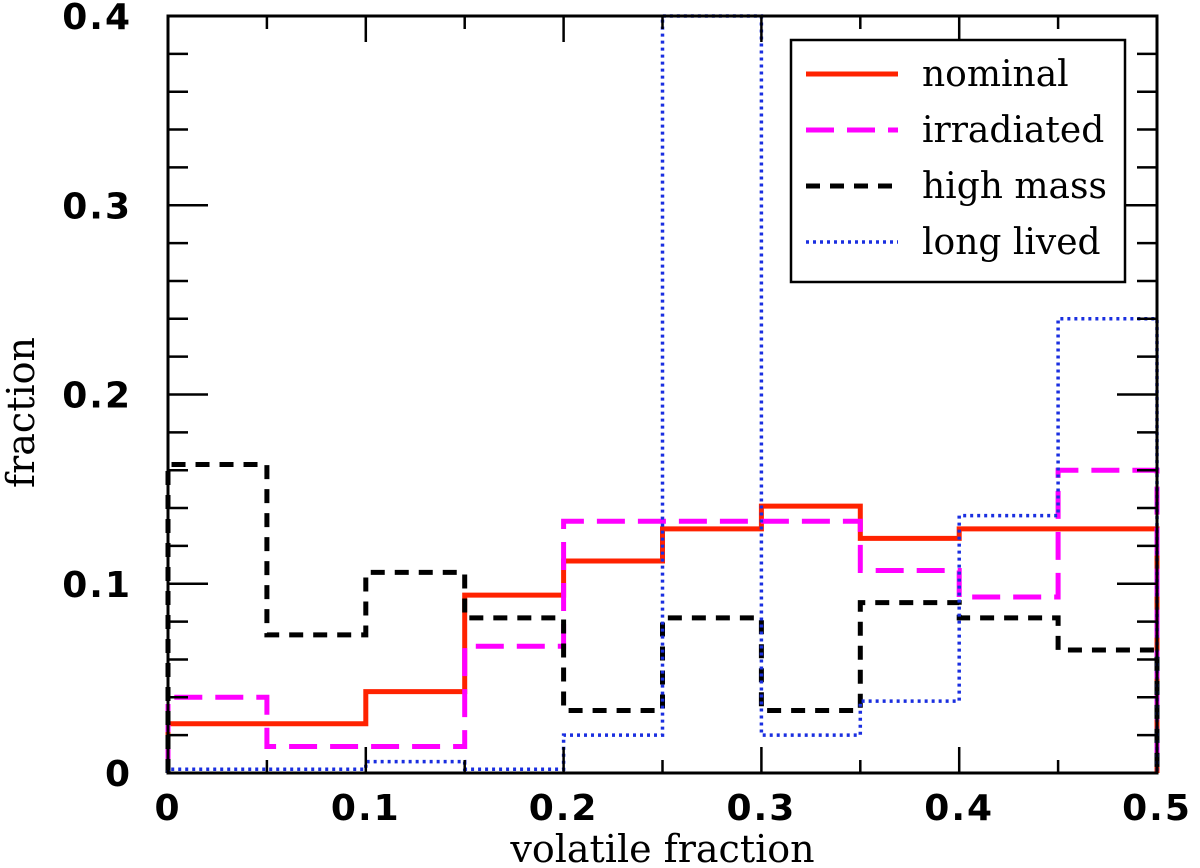 Image resolution: width=1200 pixels, height=868 pixels. What do you see at coordinates (21, 412) in the screenshot?
I see `y-axis-label: fraction` at bounding box center [21, 412].